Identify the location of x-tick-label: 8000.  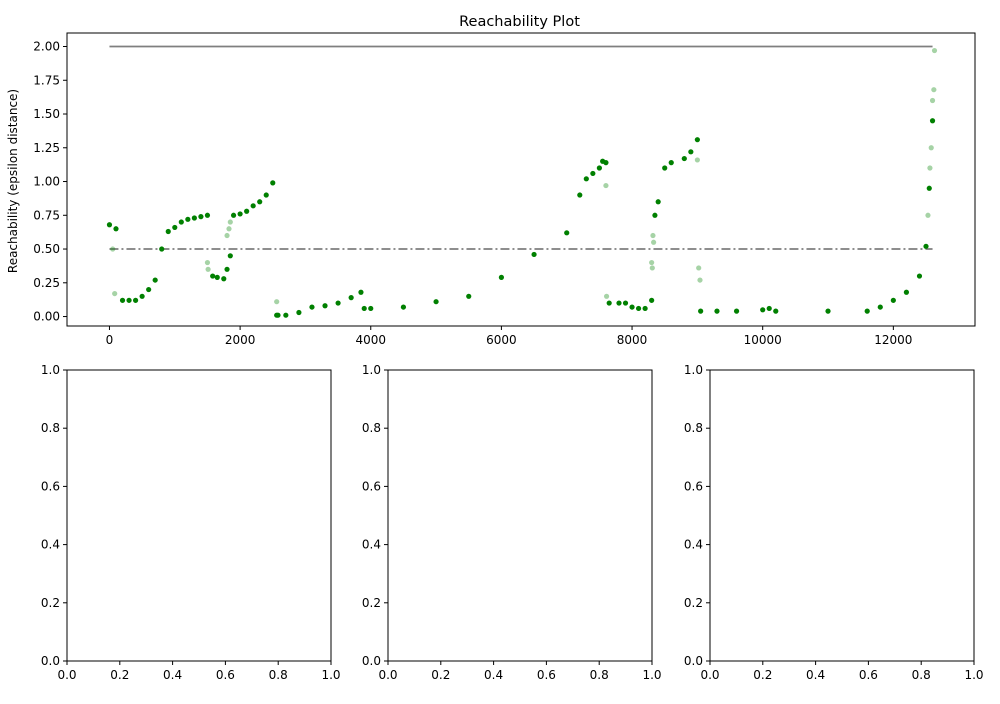
(632, 340).